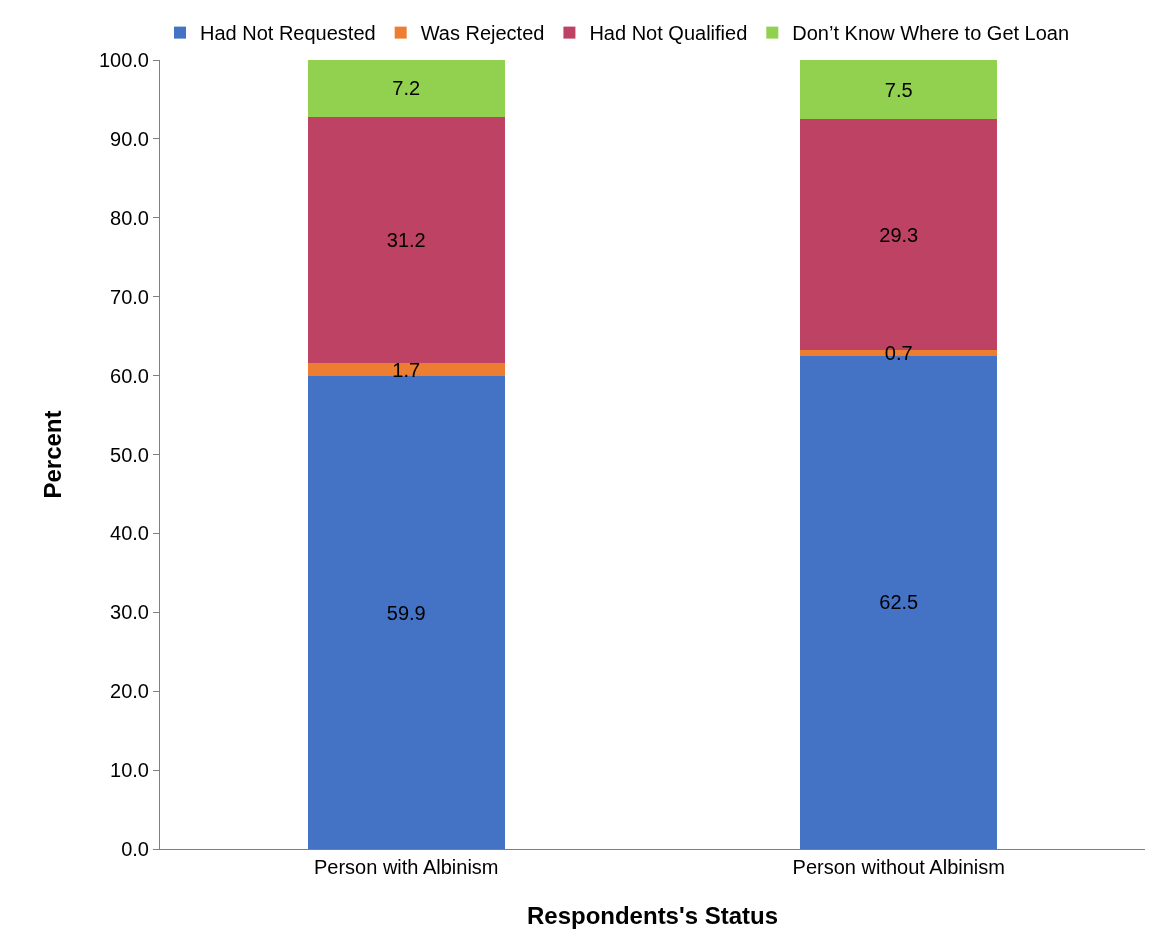 This screenshot has width=1155, height=941. Describe the element at coordinates (129, 454) in the screenshot. I see `y-tick-label: 50.0` at that location.